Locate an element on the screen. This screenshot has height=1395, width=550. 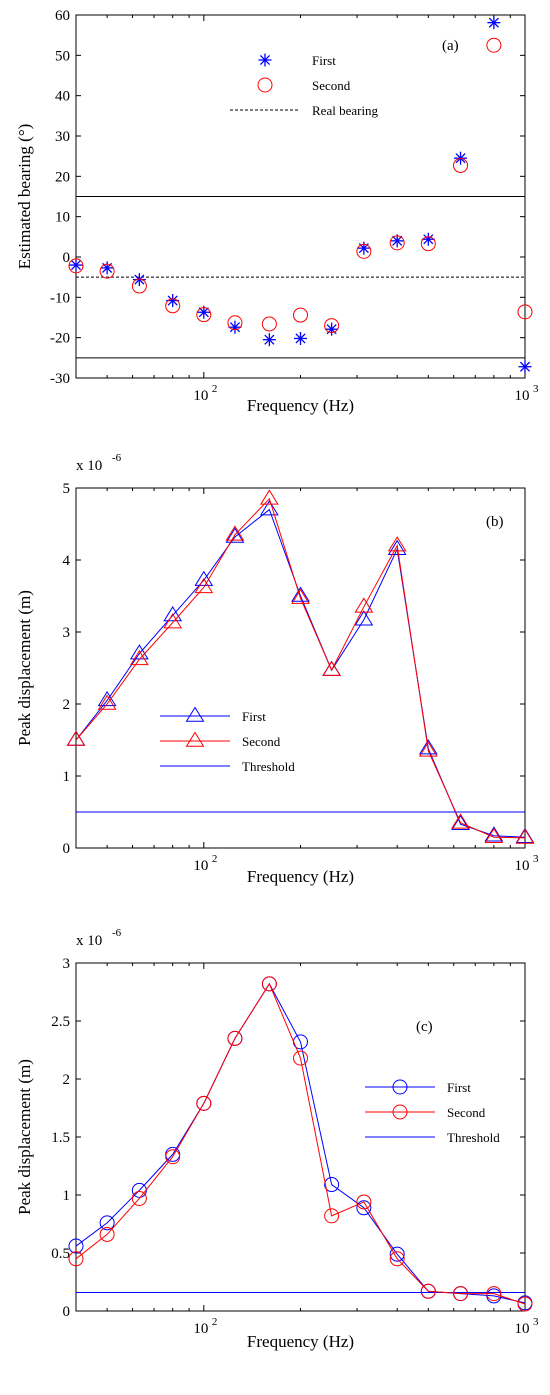
x-tick-exponent: 3 is located at coordinates (536, 389).